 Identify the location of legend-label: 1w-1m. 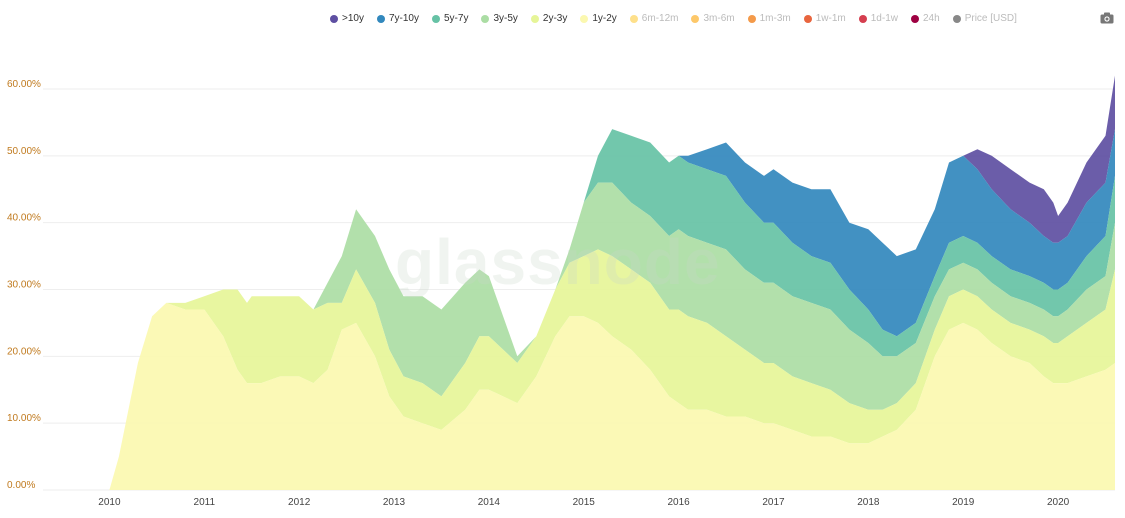
(830, 18).